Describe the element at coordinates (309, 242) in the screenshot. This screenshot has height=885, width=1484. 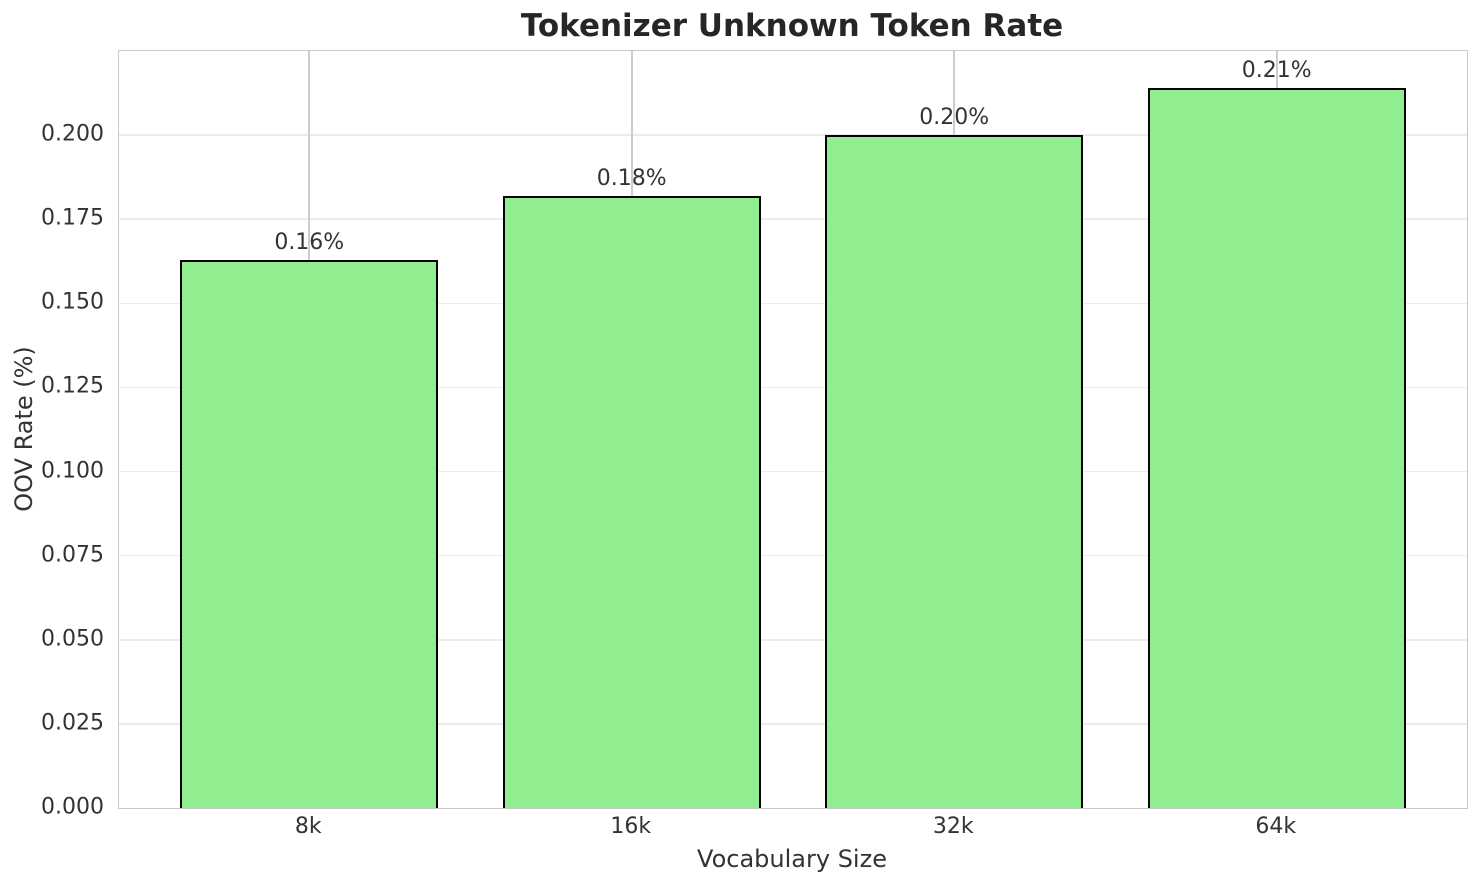
I see `bar-value-label: 0.16%` at that location.